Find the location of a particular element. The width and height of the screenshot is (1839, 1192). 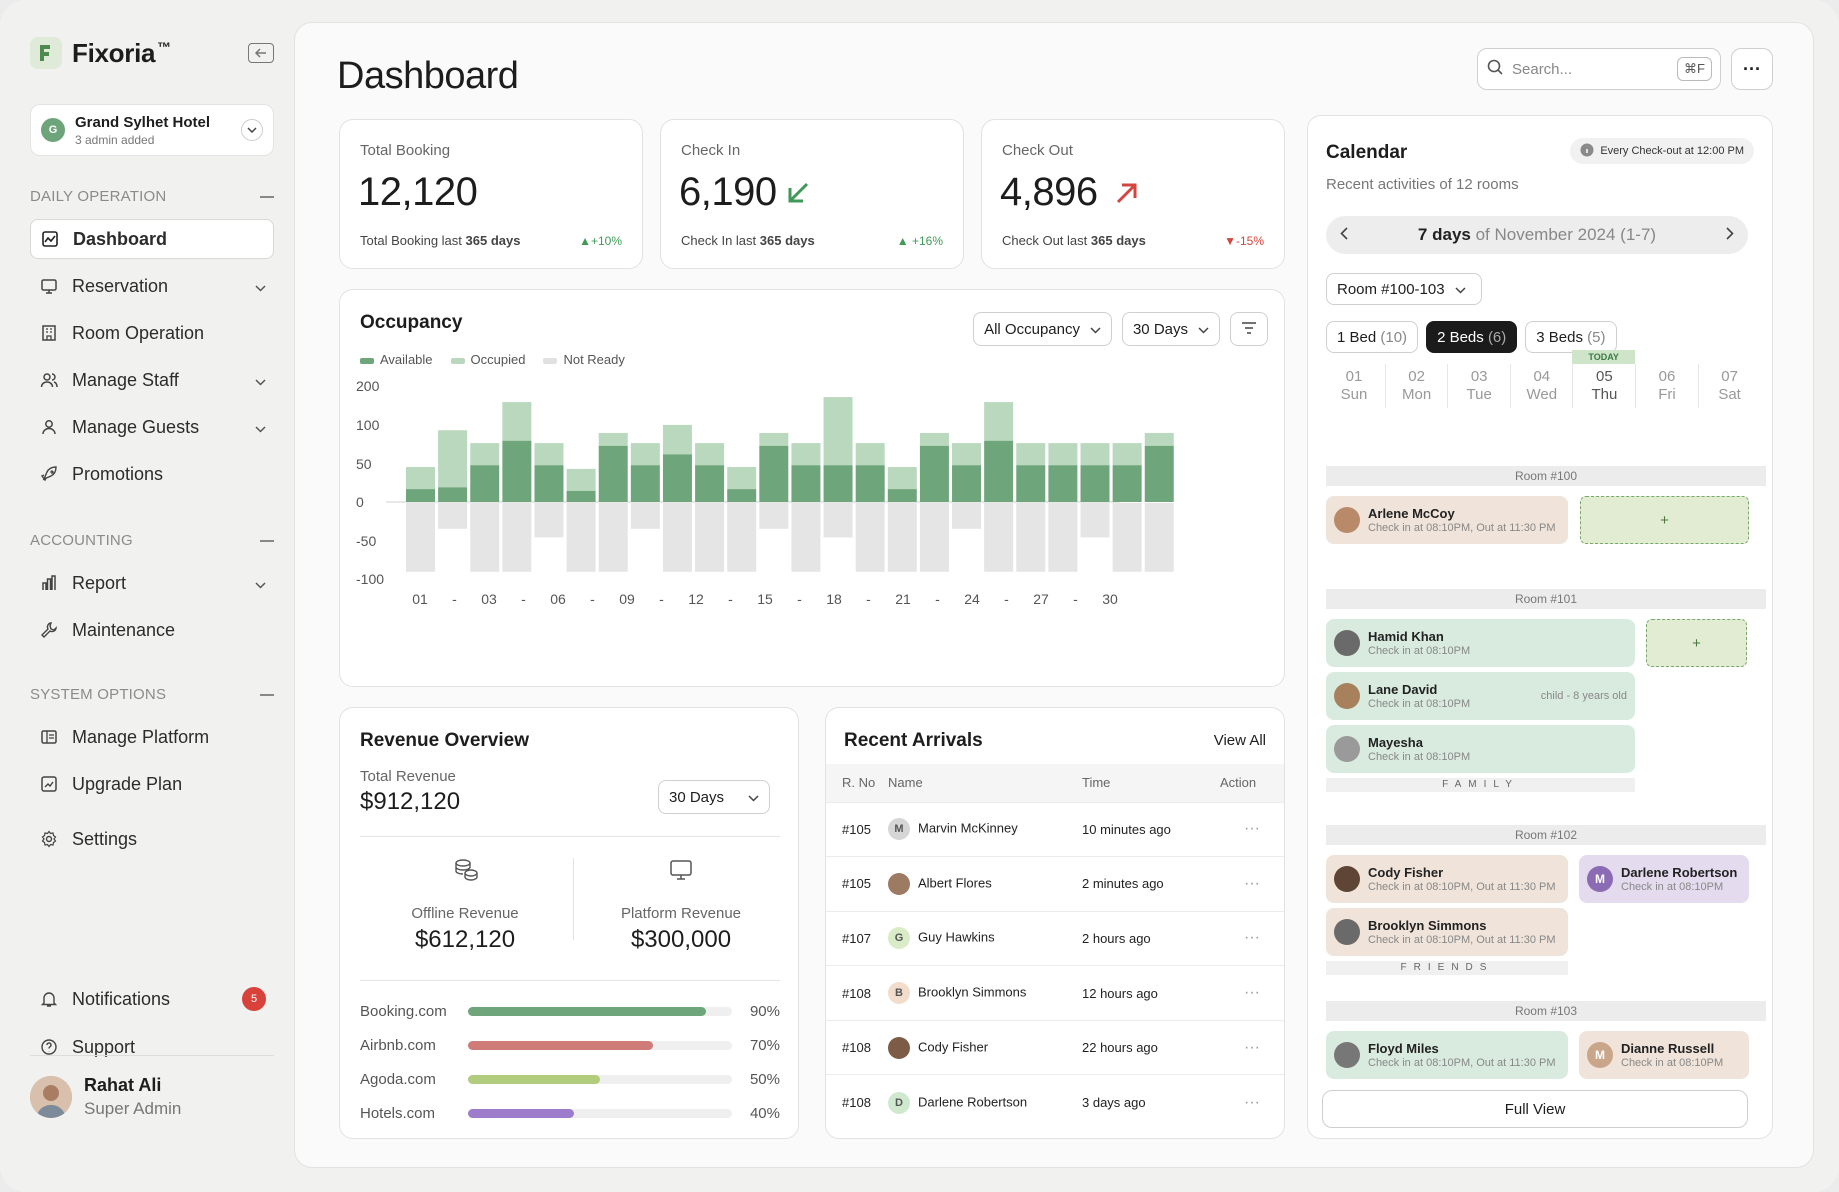

day-column-header: 03 Tue is located at coordinates (1479, 385).